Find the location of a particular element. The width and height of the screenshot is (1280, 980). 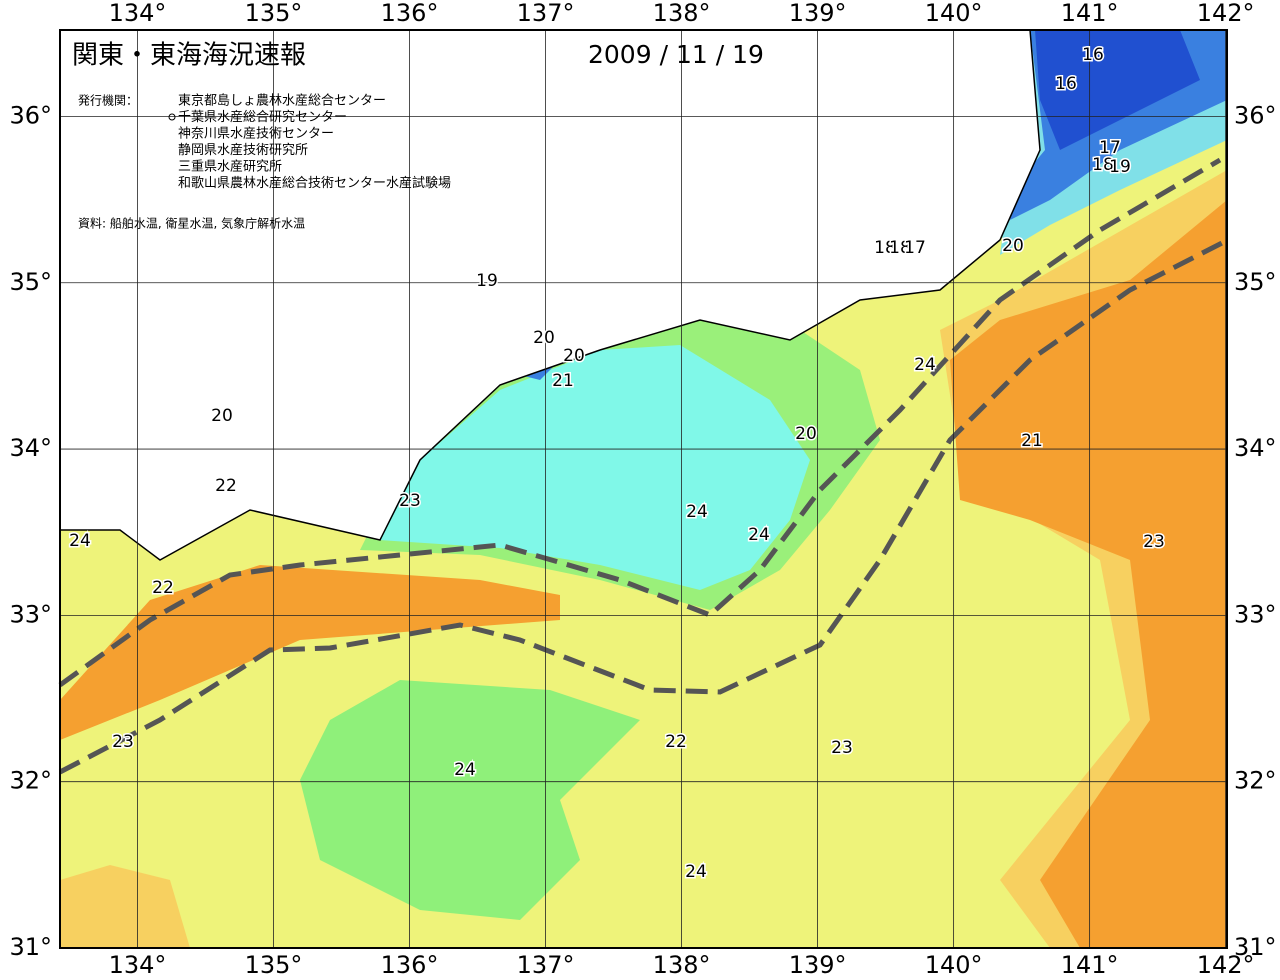

sea-24-sw is located at coordinates (125, 906).